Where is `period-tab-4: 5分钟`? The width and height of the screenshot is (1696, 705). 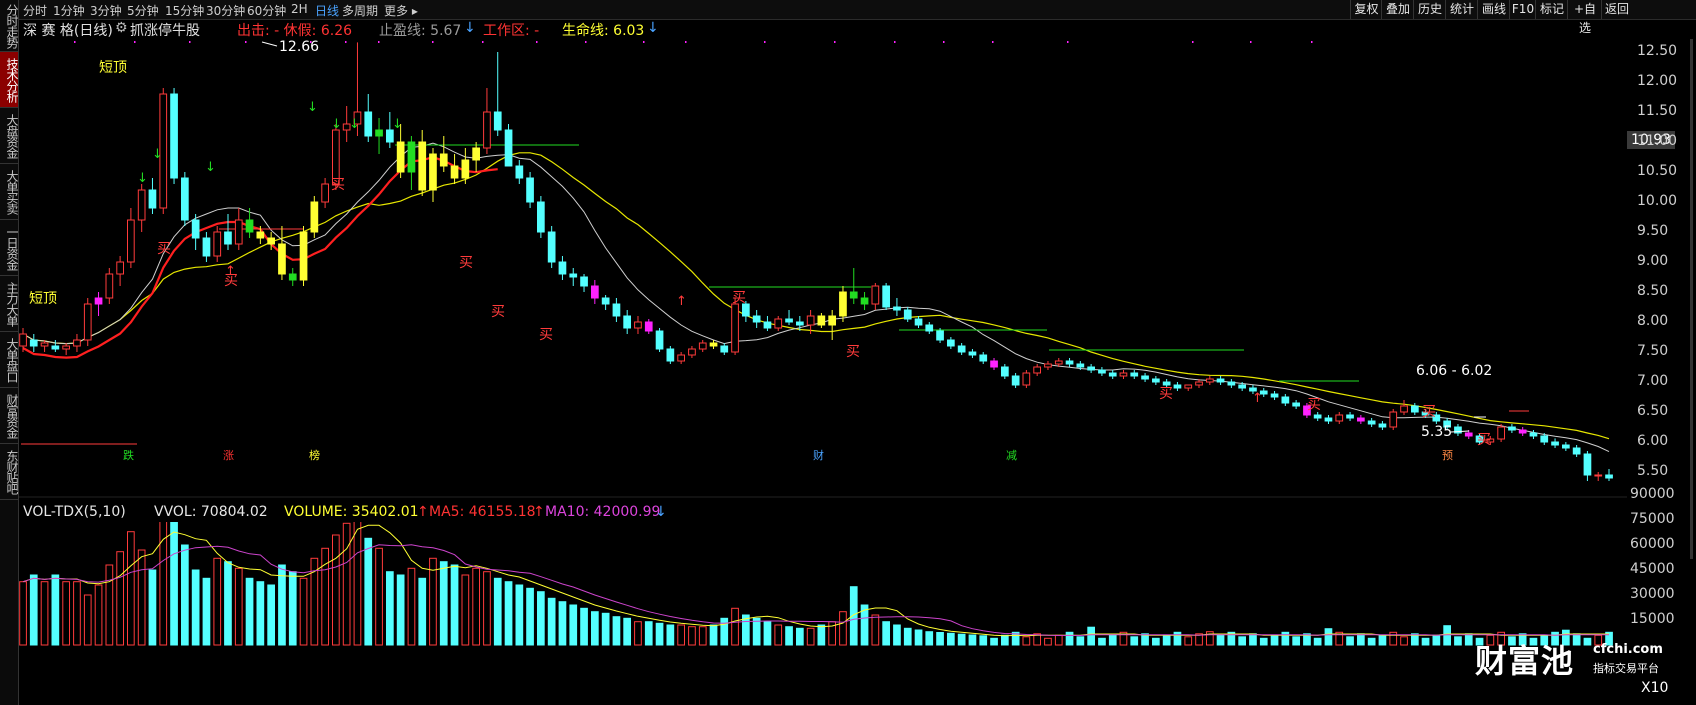
period-tab-4: 5分钟 is located at coordinates (143, 11).